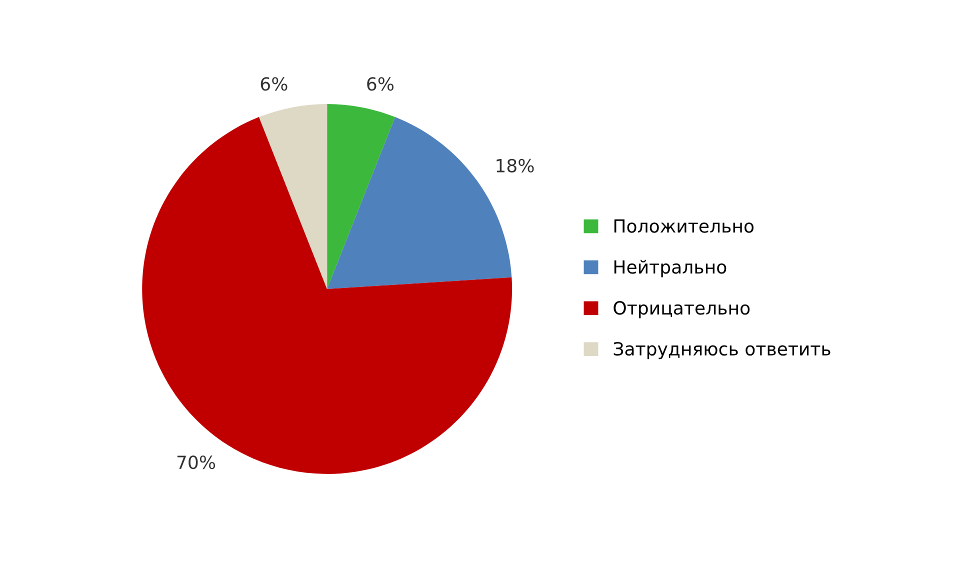  Describe the element at coordinates (722, 351) in the screenshot. I see `legend-label: Затрудняюсь ответить` at that location.